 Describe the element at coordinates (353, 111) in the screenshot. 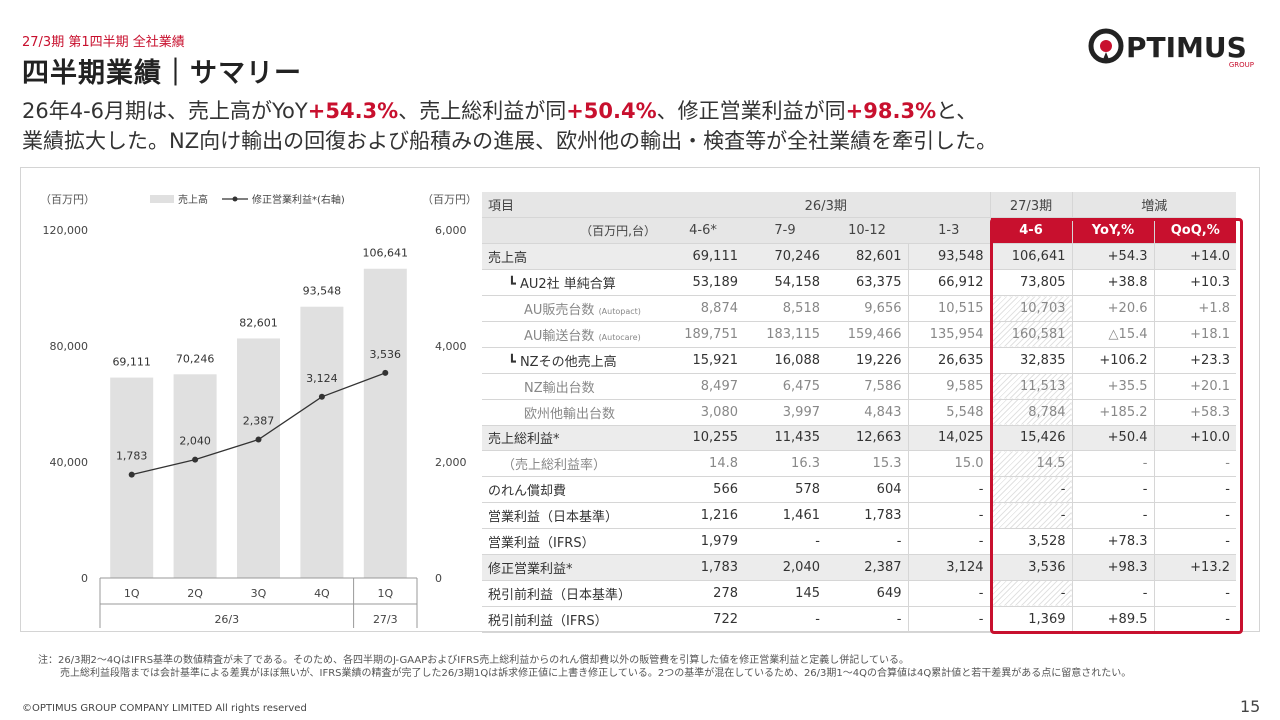

I see `lead-highlight-sales: +54.3%` at that location.